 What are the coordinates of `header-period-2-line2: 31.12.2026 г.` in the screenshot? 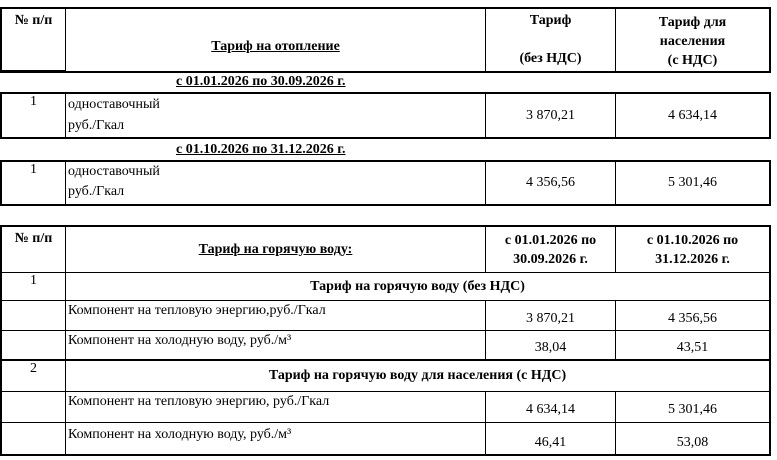 It's located at (692, 259).